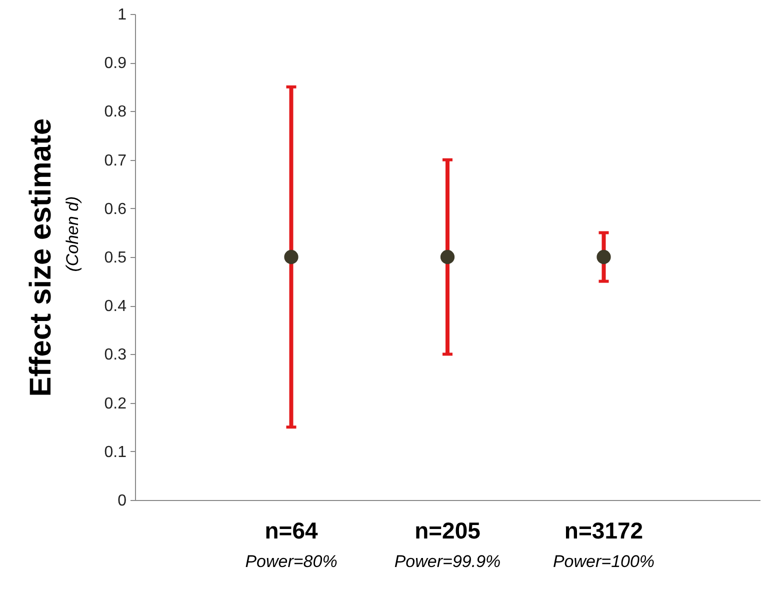  Describe the element at coordinates (115, 355) in the screenshot. I see `y-tick-label: 0.3` at that location.